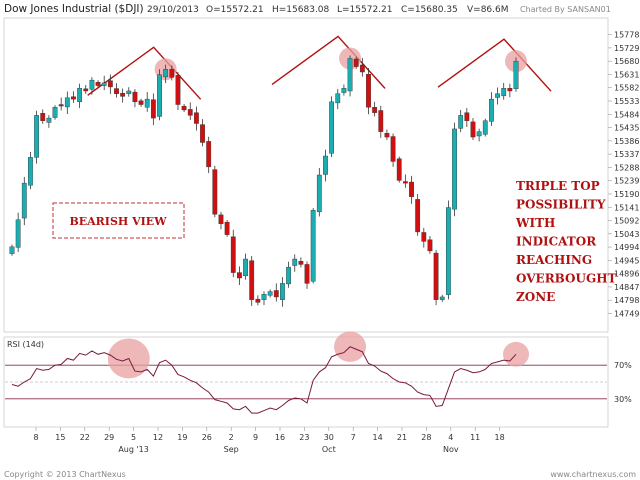  Describe the element at coordinates (554, 260) in the screenshot. I see `triple-top-text: REACHING` at that location.